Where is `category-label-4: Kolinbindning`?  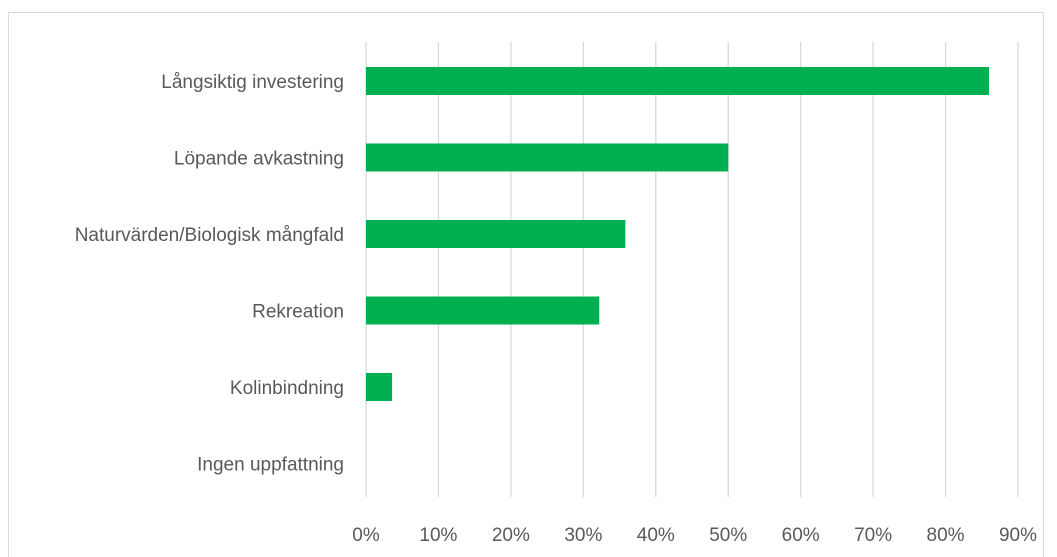 category-label-4: Kolinbindning is located at coordinates (287, 388).